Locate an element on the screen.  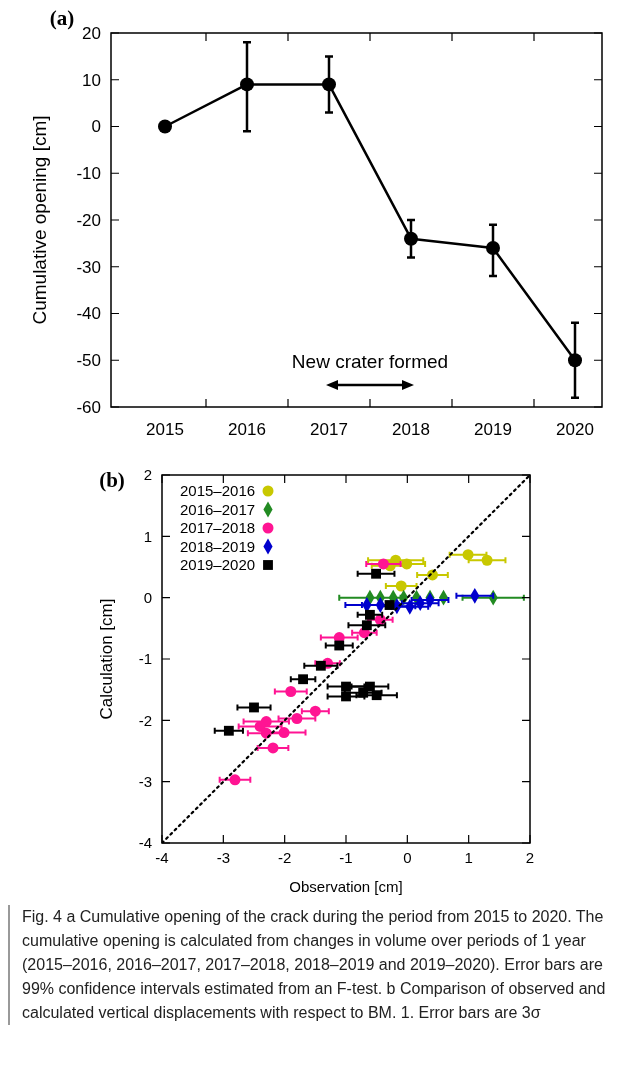
y-axis-title: Calculation [cm] is located at coordinates (106, 659).